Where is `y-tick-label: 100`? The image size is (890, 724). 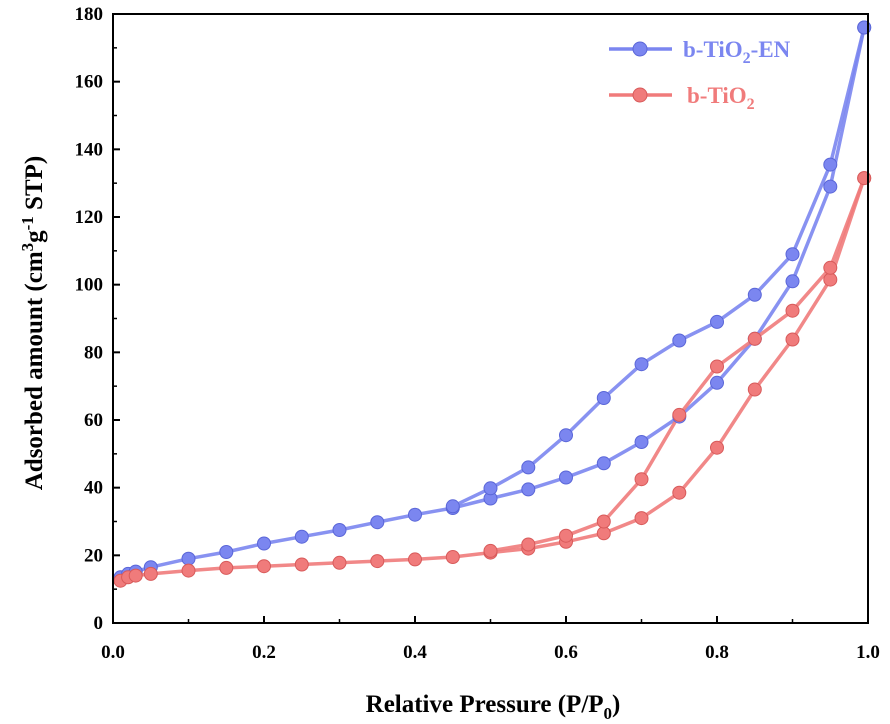 y-tick-label: 100 is located at coordinates (89, 285).